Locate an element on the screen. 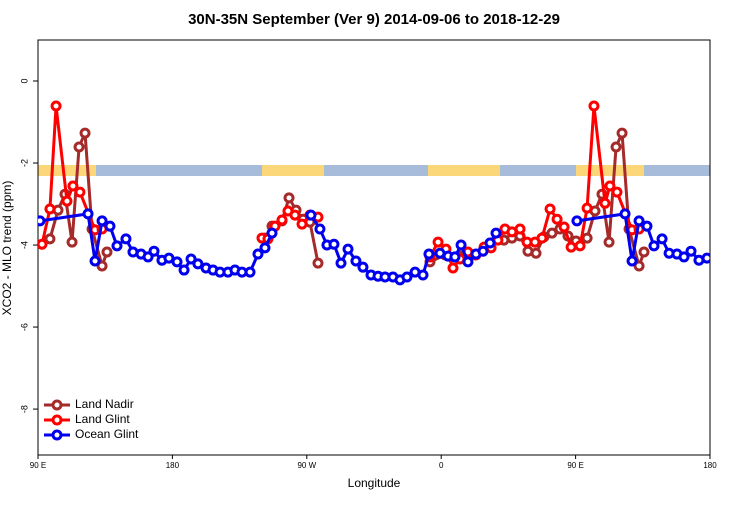 The width and height of the screenshot is (750, 505). series is located at coordinates (374, 247).